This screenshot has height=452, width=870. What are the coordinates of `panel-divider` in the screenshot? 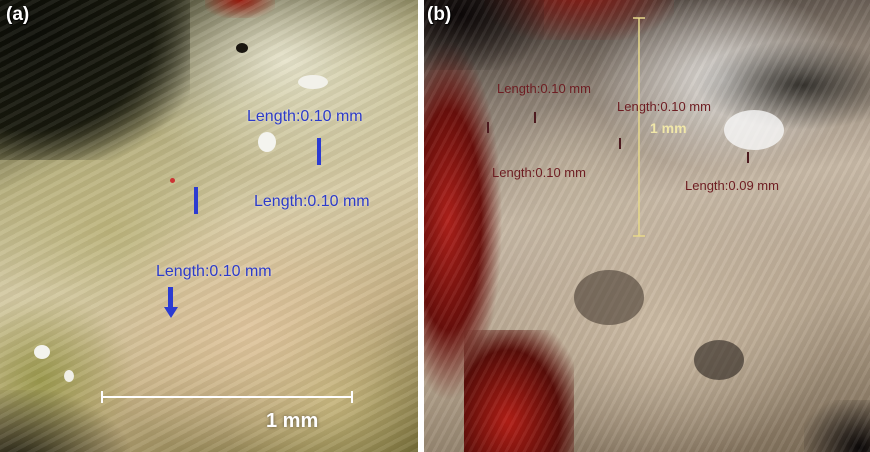 It's located at (421, 226).